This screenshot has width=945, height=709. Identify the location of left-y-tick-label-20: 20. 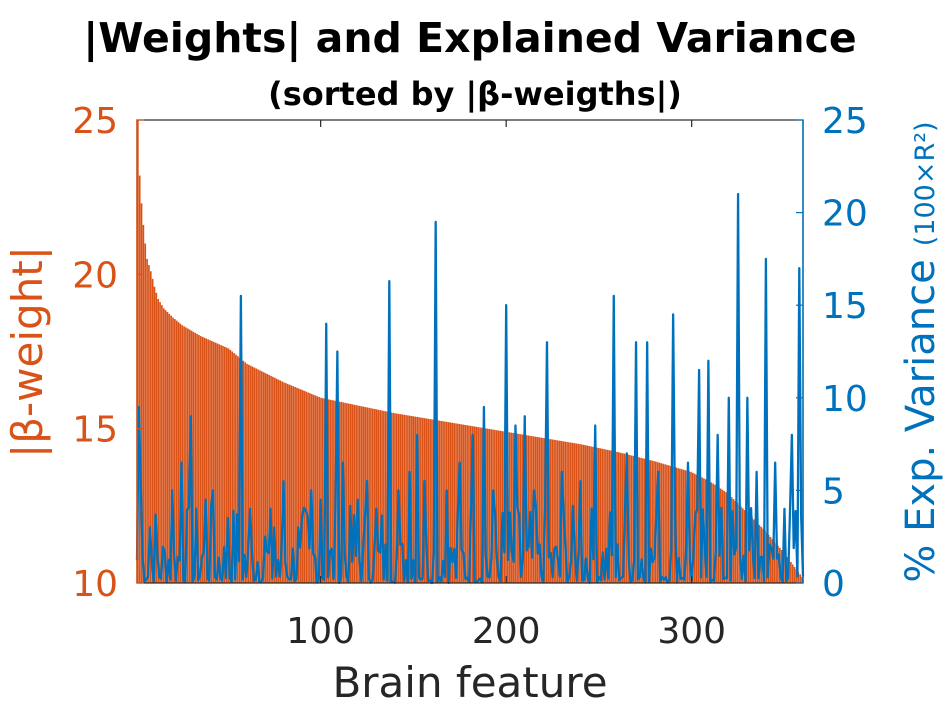
(95, 275).